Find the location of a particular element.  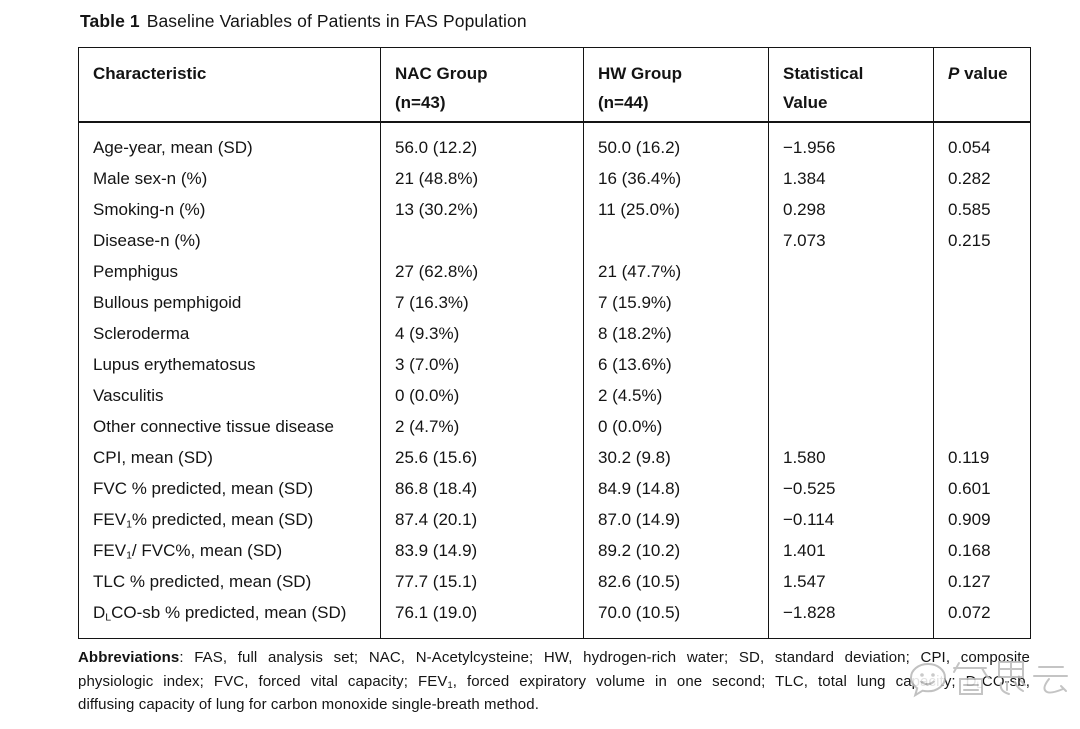

column-header-line: HW Group is located at coordinates (640, 73).